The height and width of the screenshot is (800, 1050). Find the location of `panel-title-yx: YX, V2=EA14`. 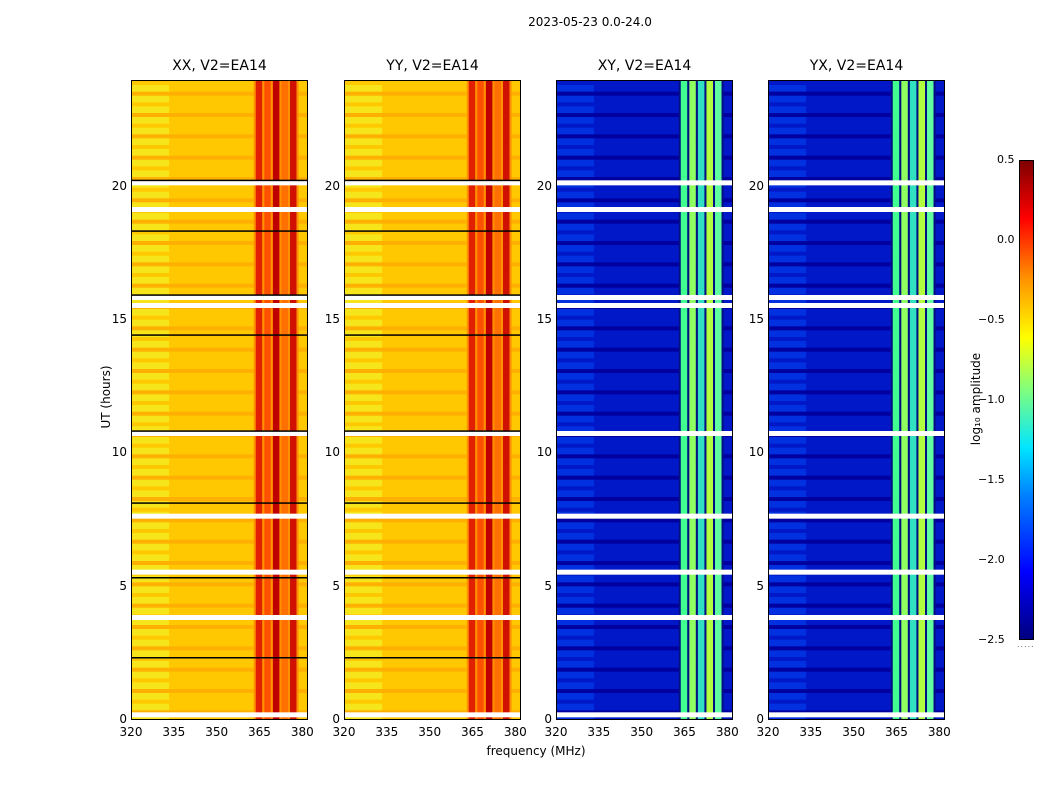

panel-title-yx: YX, V2=EA14 is located at coordinates (856, 66).